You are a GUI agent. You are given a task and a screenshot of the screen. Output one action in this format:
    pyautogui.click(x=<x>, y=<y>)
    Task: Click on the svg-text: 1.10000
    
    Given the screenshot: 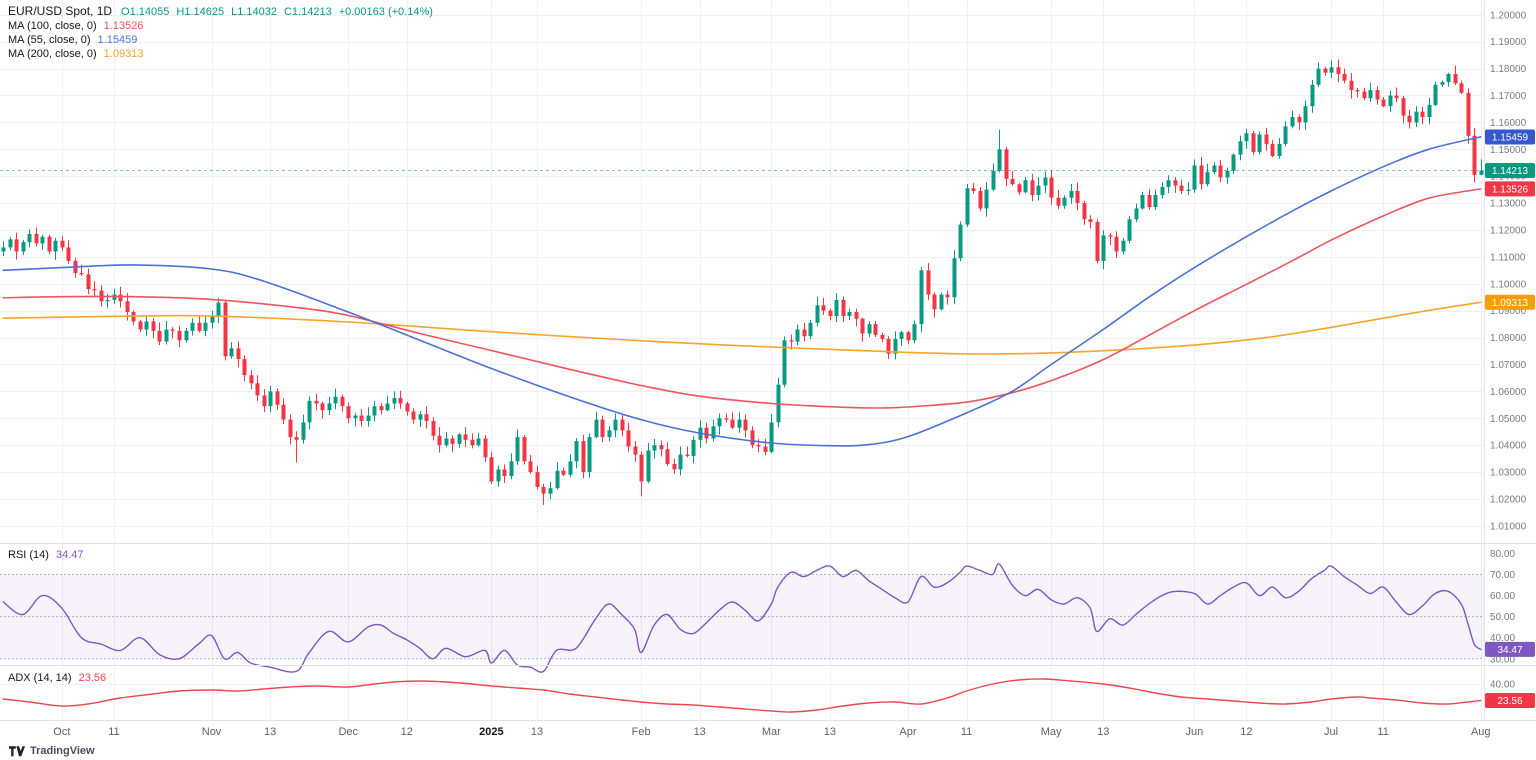 What is the action you would take?
    pyautogui.click(x=1508, y=284)
    